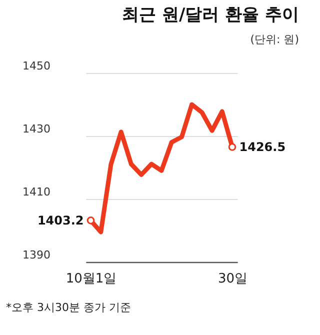  I want to click on x-tick-label: 30일, so click(233, 279).